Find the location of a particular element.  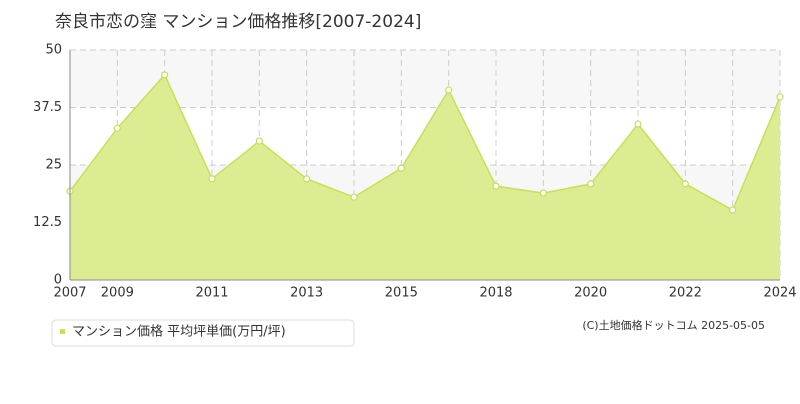

legend is located at coordinates (203, 333).